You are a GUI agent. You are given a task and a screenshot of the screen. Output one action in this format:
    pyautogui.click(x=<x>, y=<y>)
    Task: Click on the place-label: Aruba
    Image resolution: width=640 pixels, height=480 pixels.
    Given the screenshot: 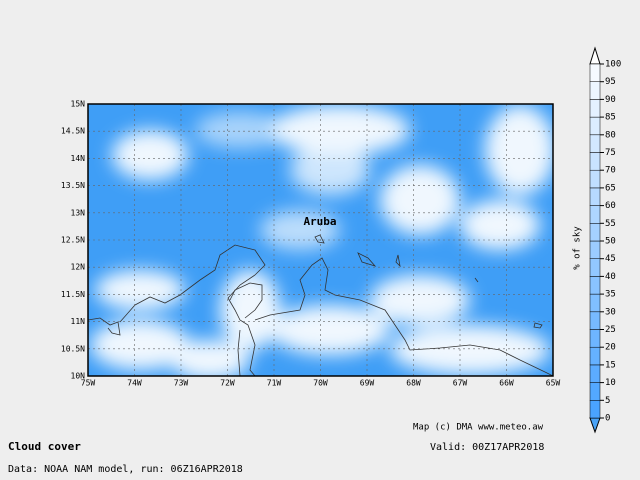 What is the action you would take?
    pyautogui.click(x=319, y=221)
    